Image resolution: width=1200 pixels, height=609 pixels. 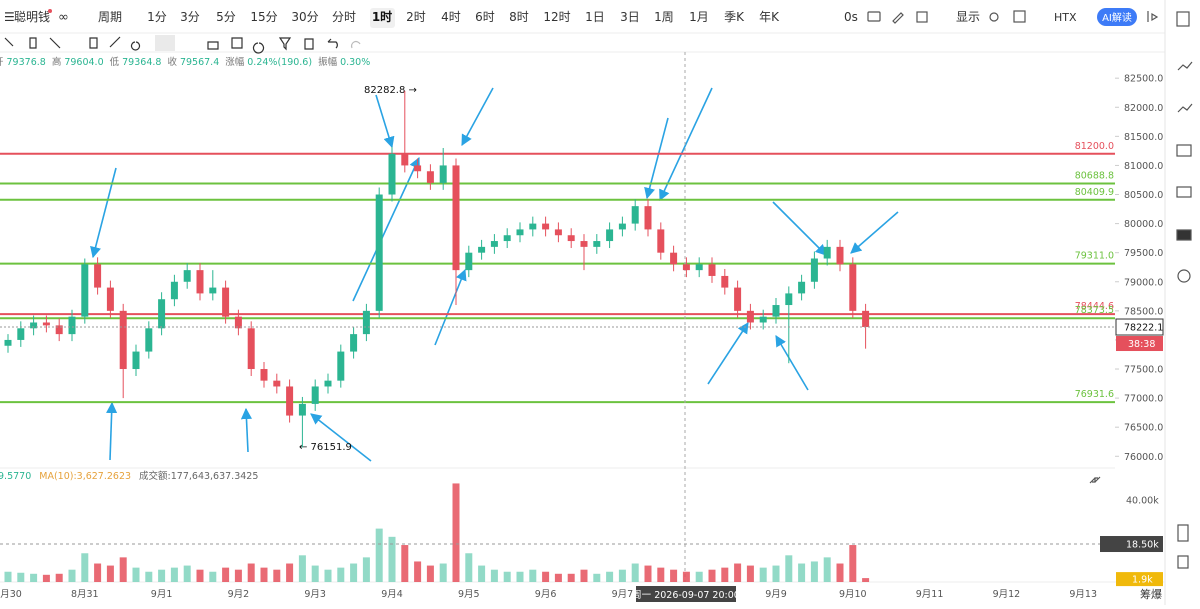 I want to click on crosshair-time: 周一 2026-09-07 20:00, so click(x=686, y=595).